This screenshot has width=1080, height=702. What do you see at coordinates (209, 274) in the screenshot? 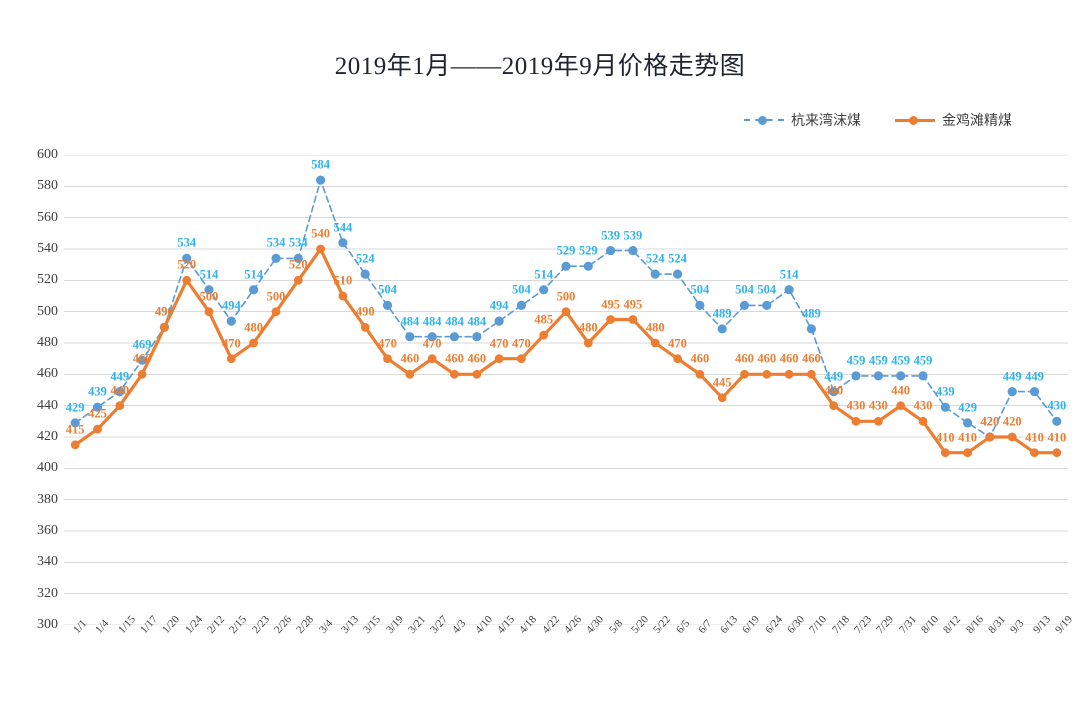
I see `data-label-blue: 514` at bounding box center [209, 274].